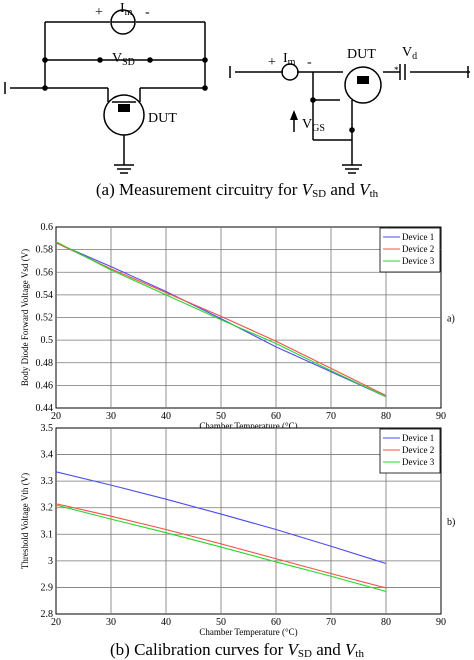 Image resolution: width=474 pixels, height=660 pixels. What do you see at coordinates (363, 85) in the screenshot?
I see `dut-symbol-right` at bounding box center [363, 85].